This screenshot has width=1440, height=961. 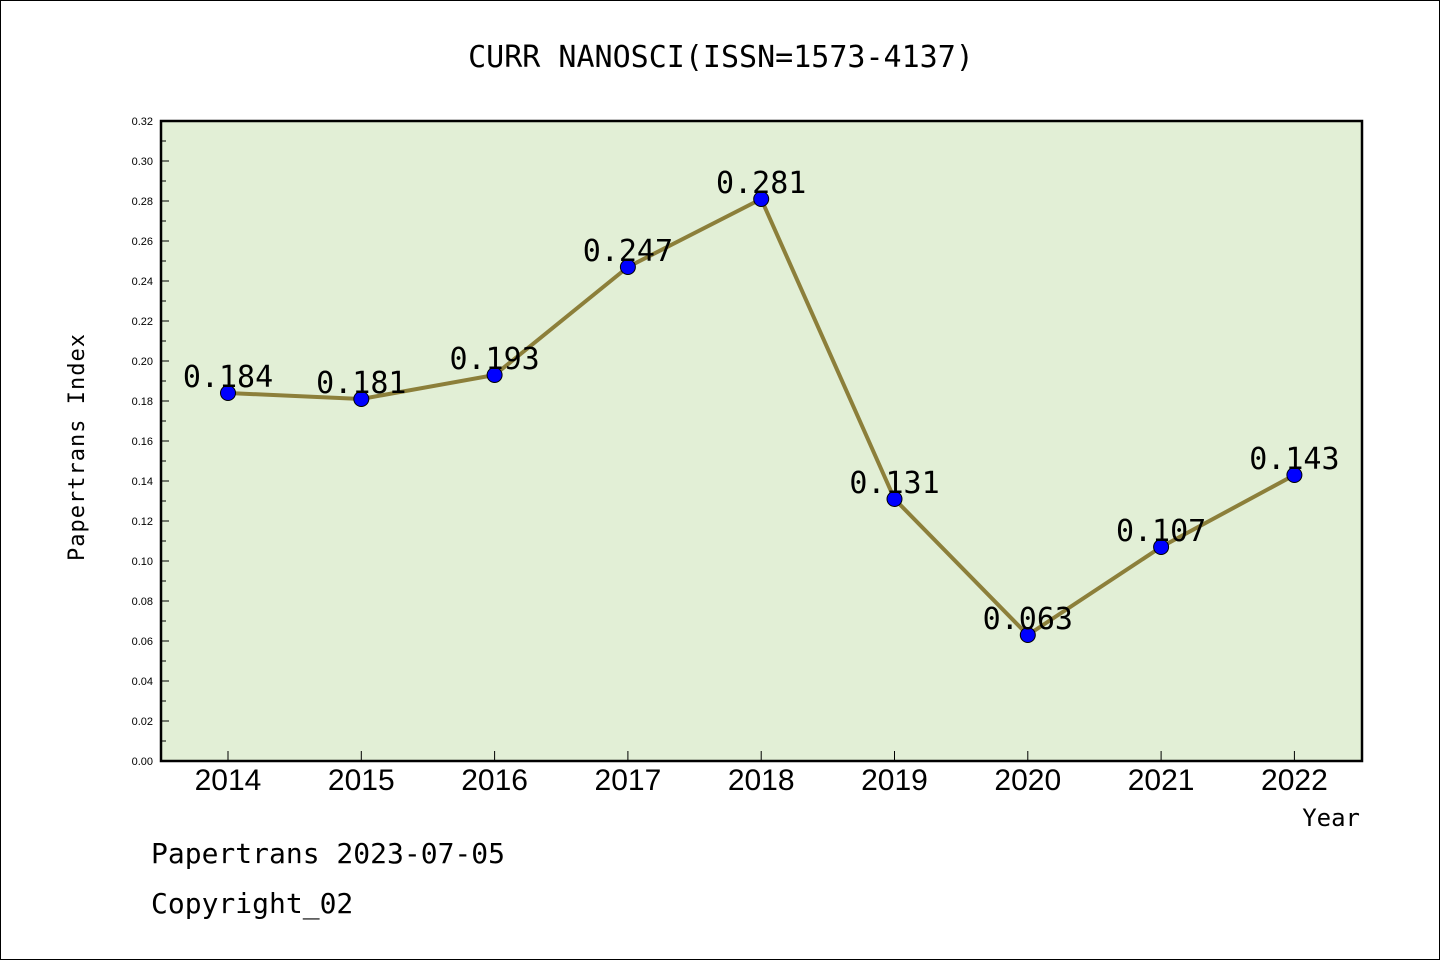 I want to click on data-label: 0.107, so click(x=1161, y=531).